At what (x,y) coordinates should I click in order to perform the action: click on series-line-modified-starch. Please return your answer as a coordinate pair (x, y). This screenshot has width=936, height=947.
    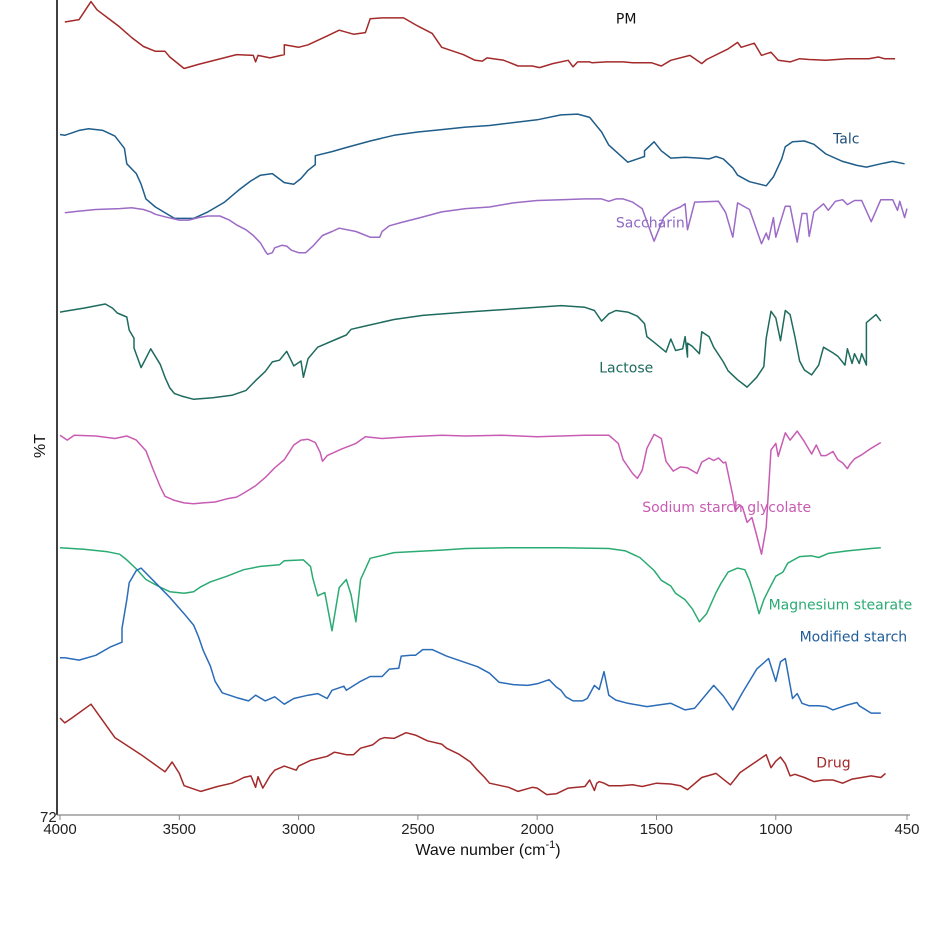
    Looking at the image, I should click on (470, 640).